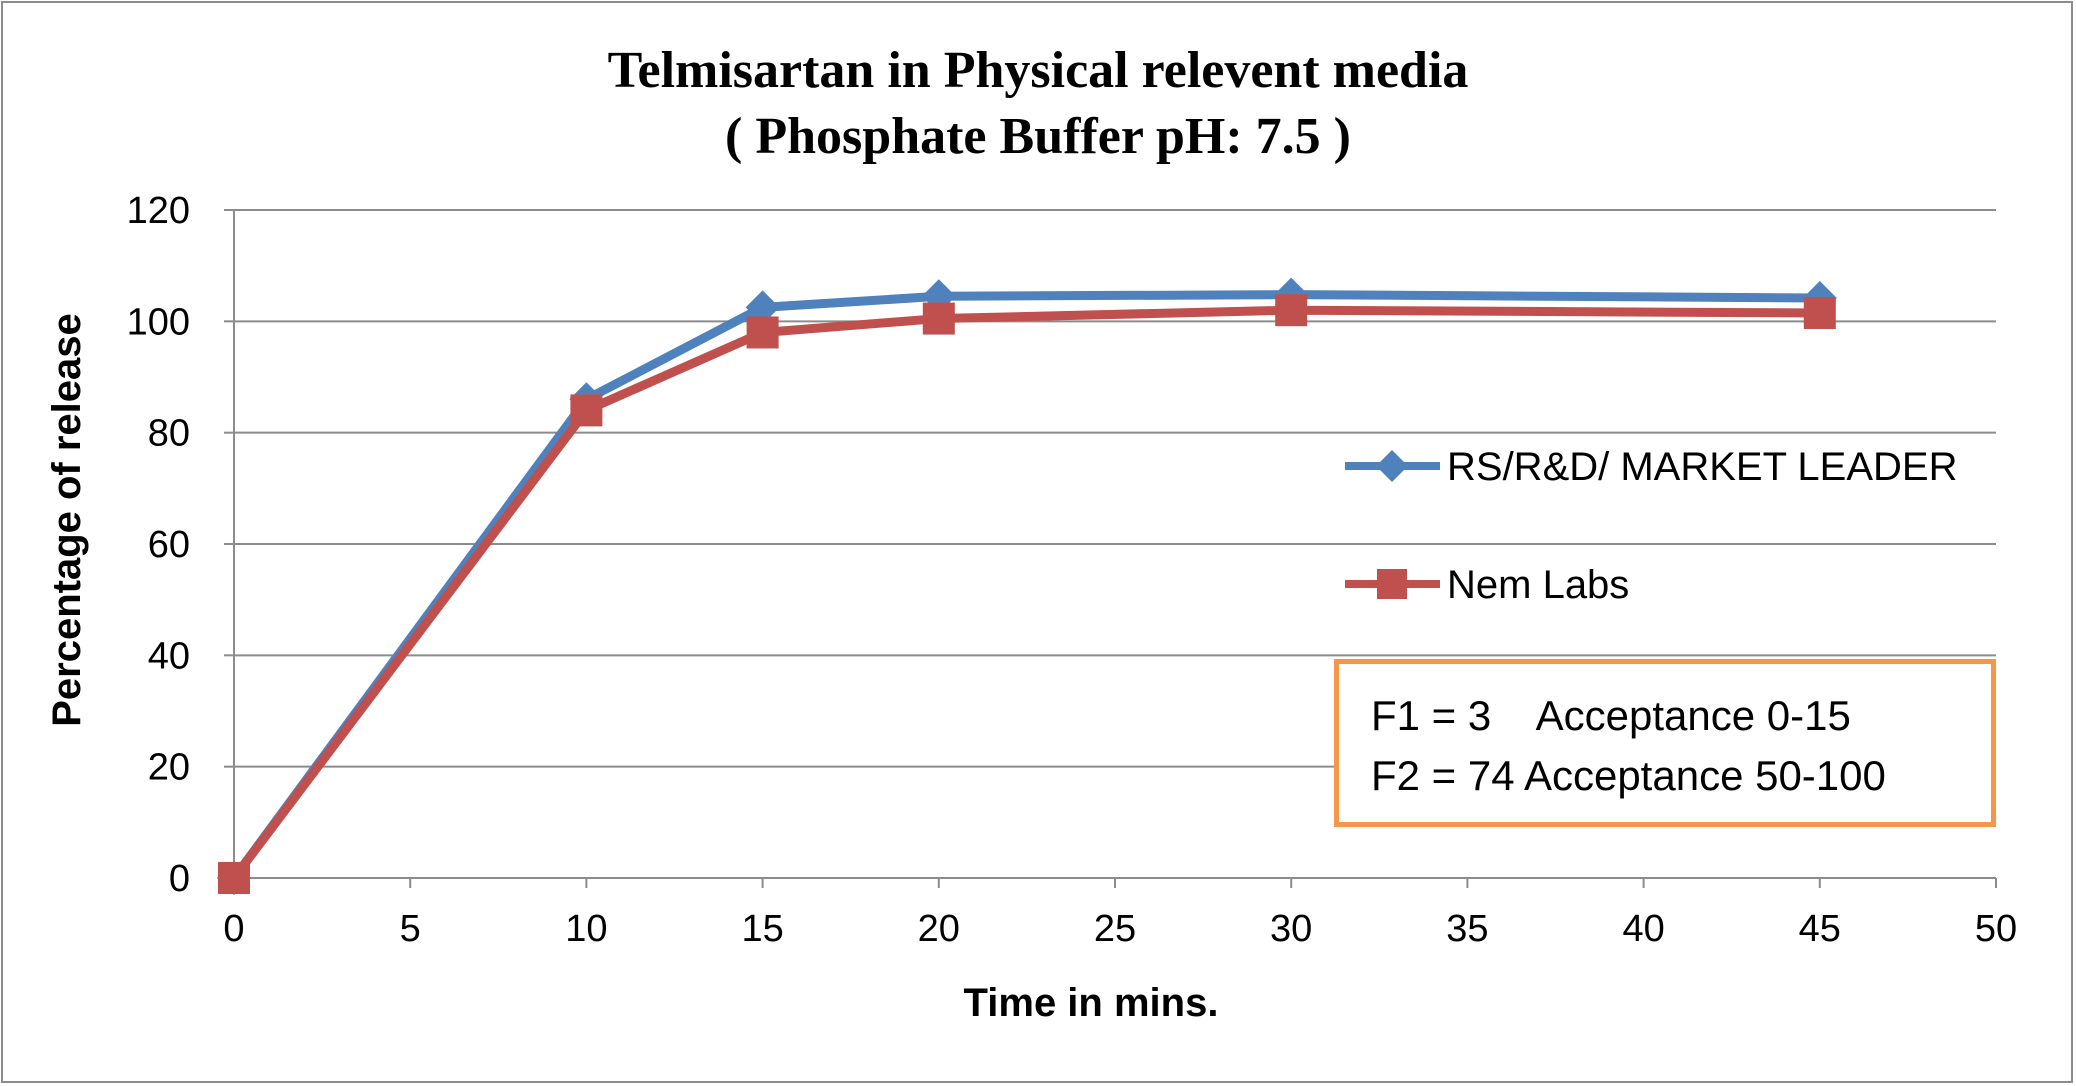 This screenshot has width=2076, height=1086. I want to click on x-tick-label-45: 45, so click(1820, 929).